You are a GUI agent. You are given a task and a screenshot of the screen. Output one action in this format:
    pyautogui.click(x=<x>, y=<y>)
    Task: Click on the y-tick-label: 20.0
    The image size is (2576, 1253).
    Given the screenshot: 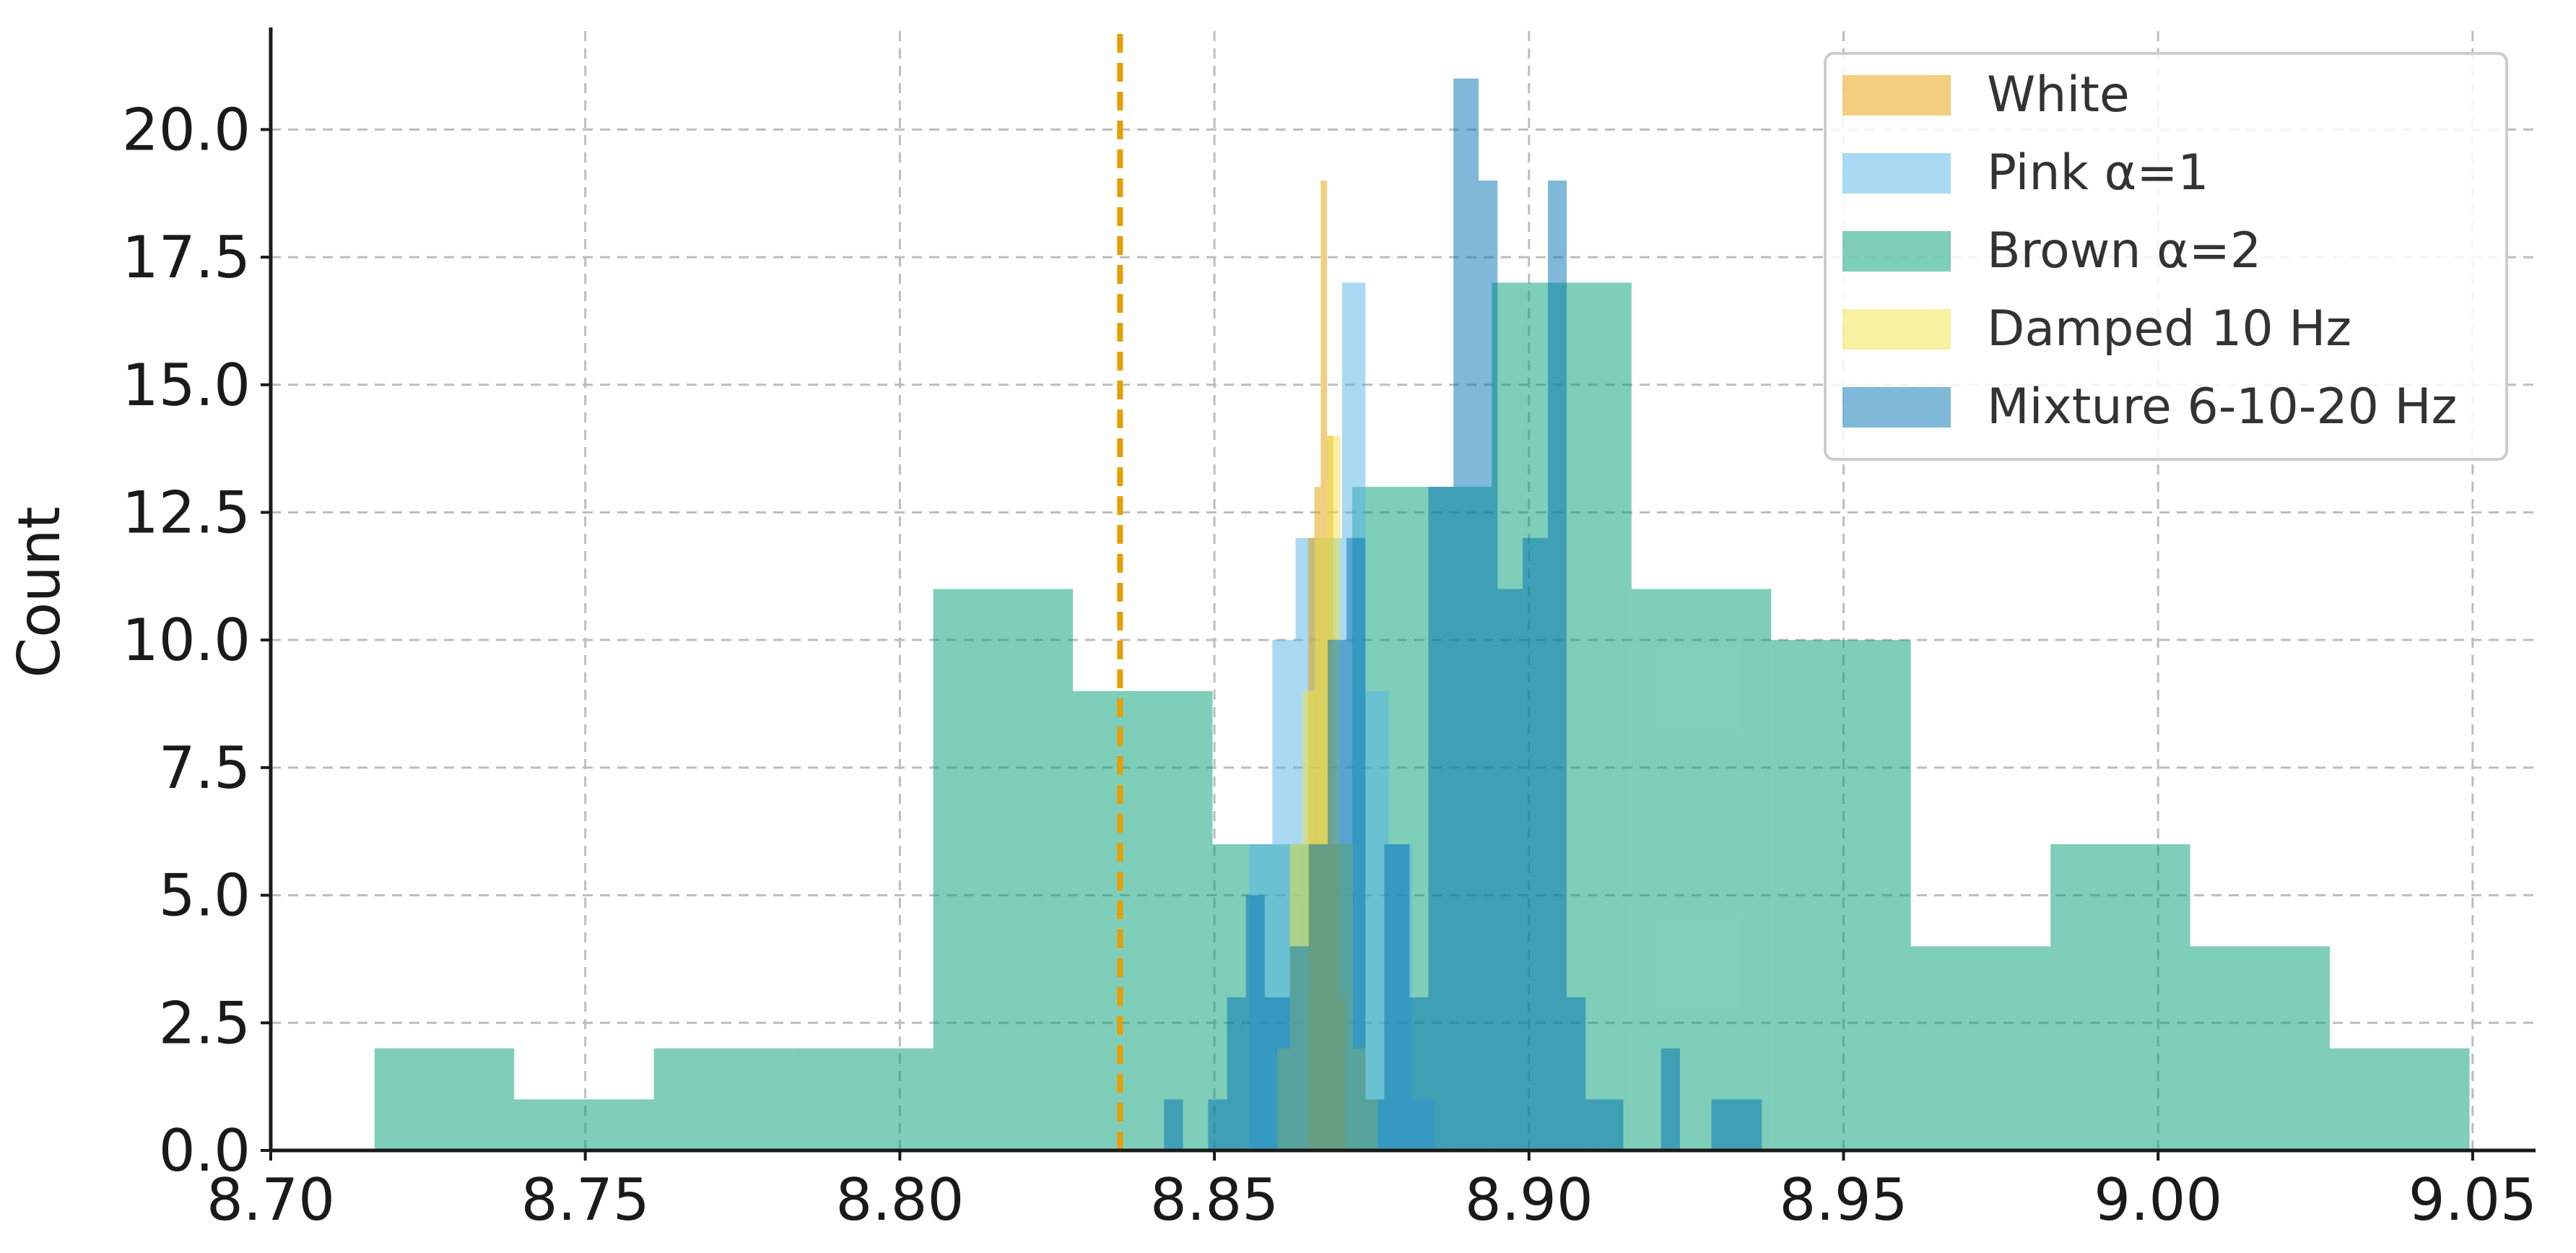 What is the action you would take?
    pyautogui.click(x=186, y=129)
    